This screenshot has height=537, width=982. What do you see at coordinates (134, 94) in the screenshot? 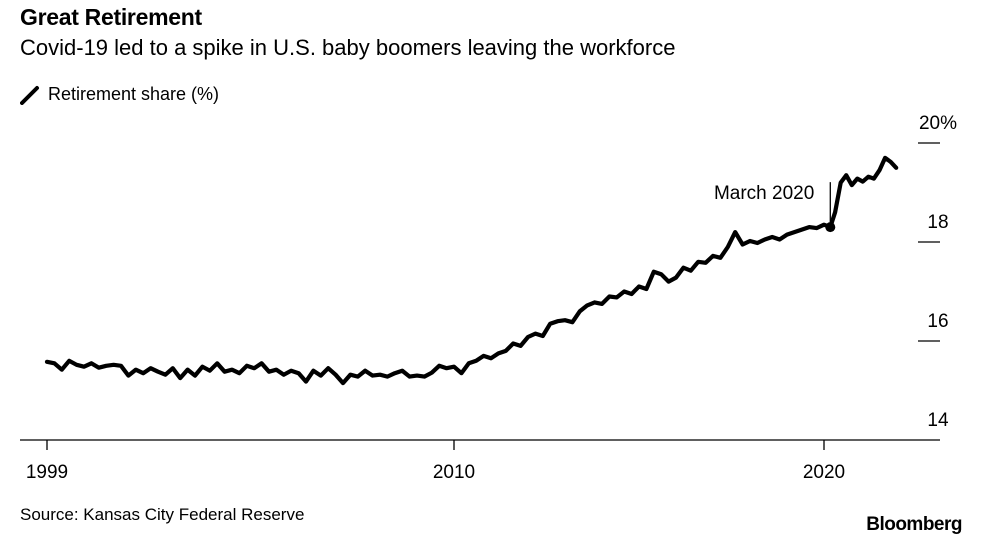
I see `legend-label: Retirement share (%)` at bounding box center [134, 94].